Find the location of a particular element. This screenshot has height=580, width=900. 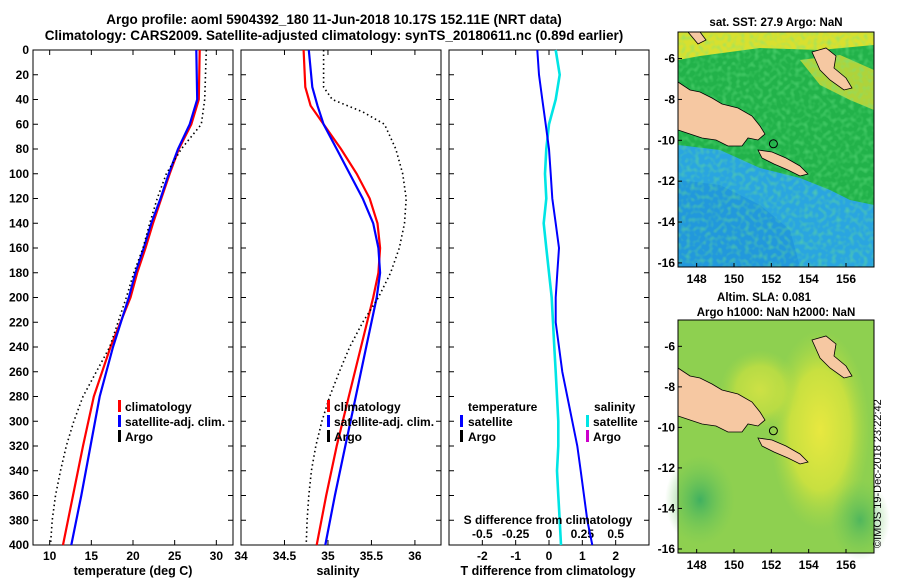

sla-low-blob is located at coordinates (700, 500).